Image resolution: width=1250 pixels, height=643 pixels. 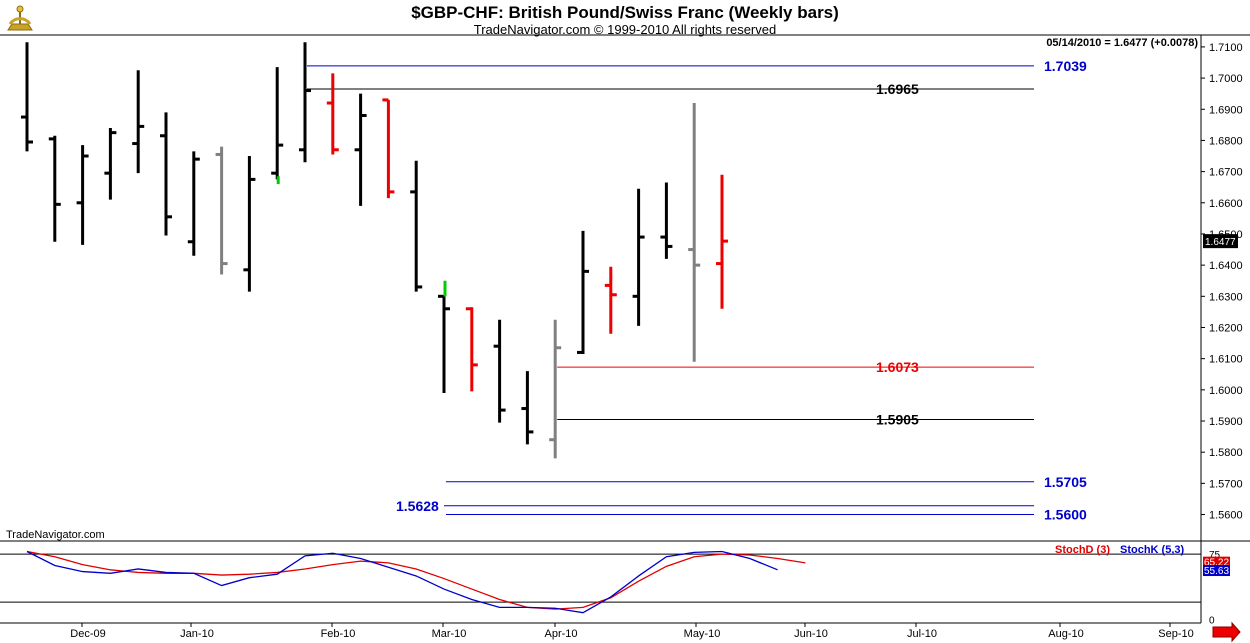 What do you see at coordinates (1226, 632) in the screenshot?
I see `scroll-right-arrow-icon` at bounding box center [1226, 632].